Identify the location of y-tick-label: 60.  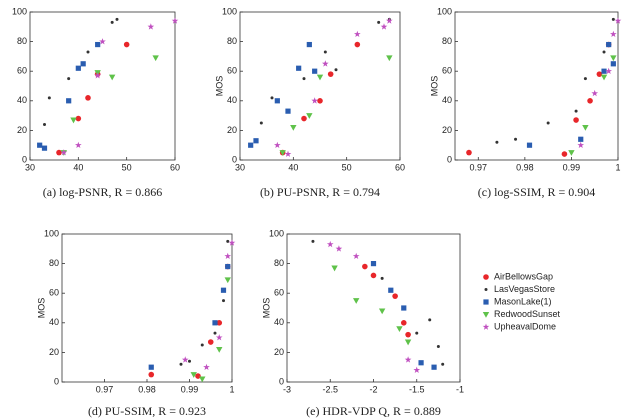
(447, 71).